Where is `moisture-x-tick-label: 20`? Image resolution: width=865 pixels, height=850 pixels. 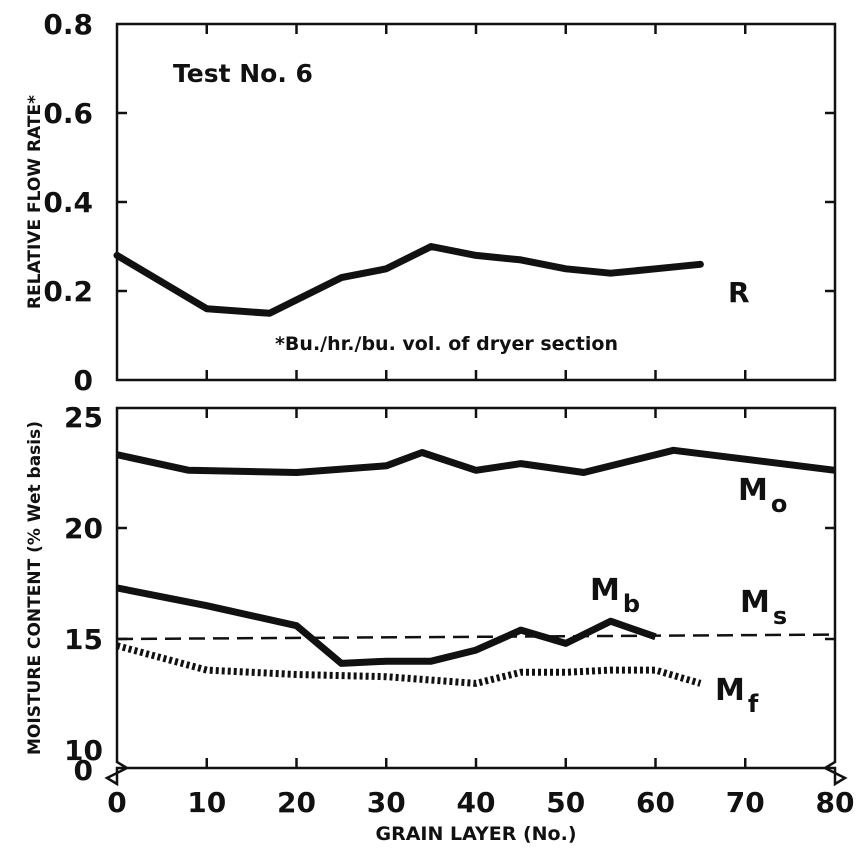
moisture-x-tick-label: 20 is located at coordinates (296, 802).